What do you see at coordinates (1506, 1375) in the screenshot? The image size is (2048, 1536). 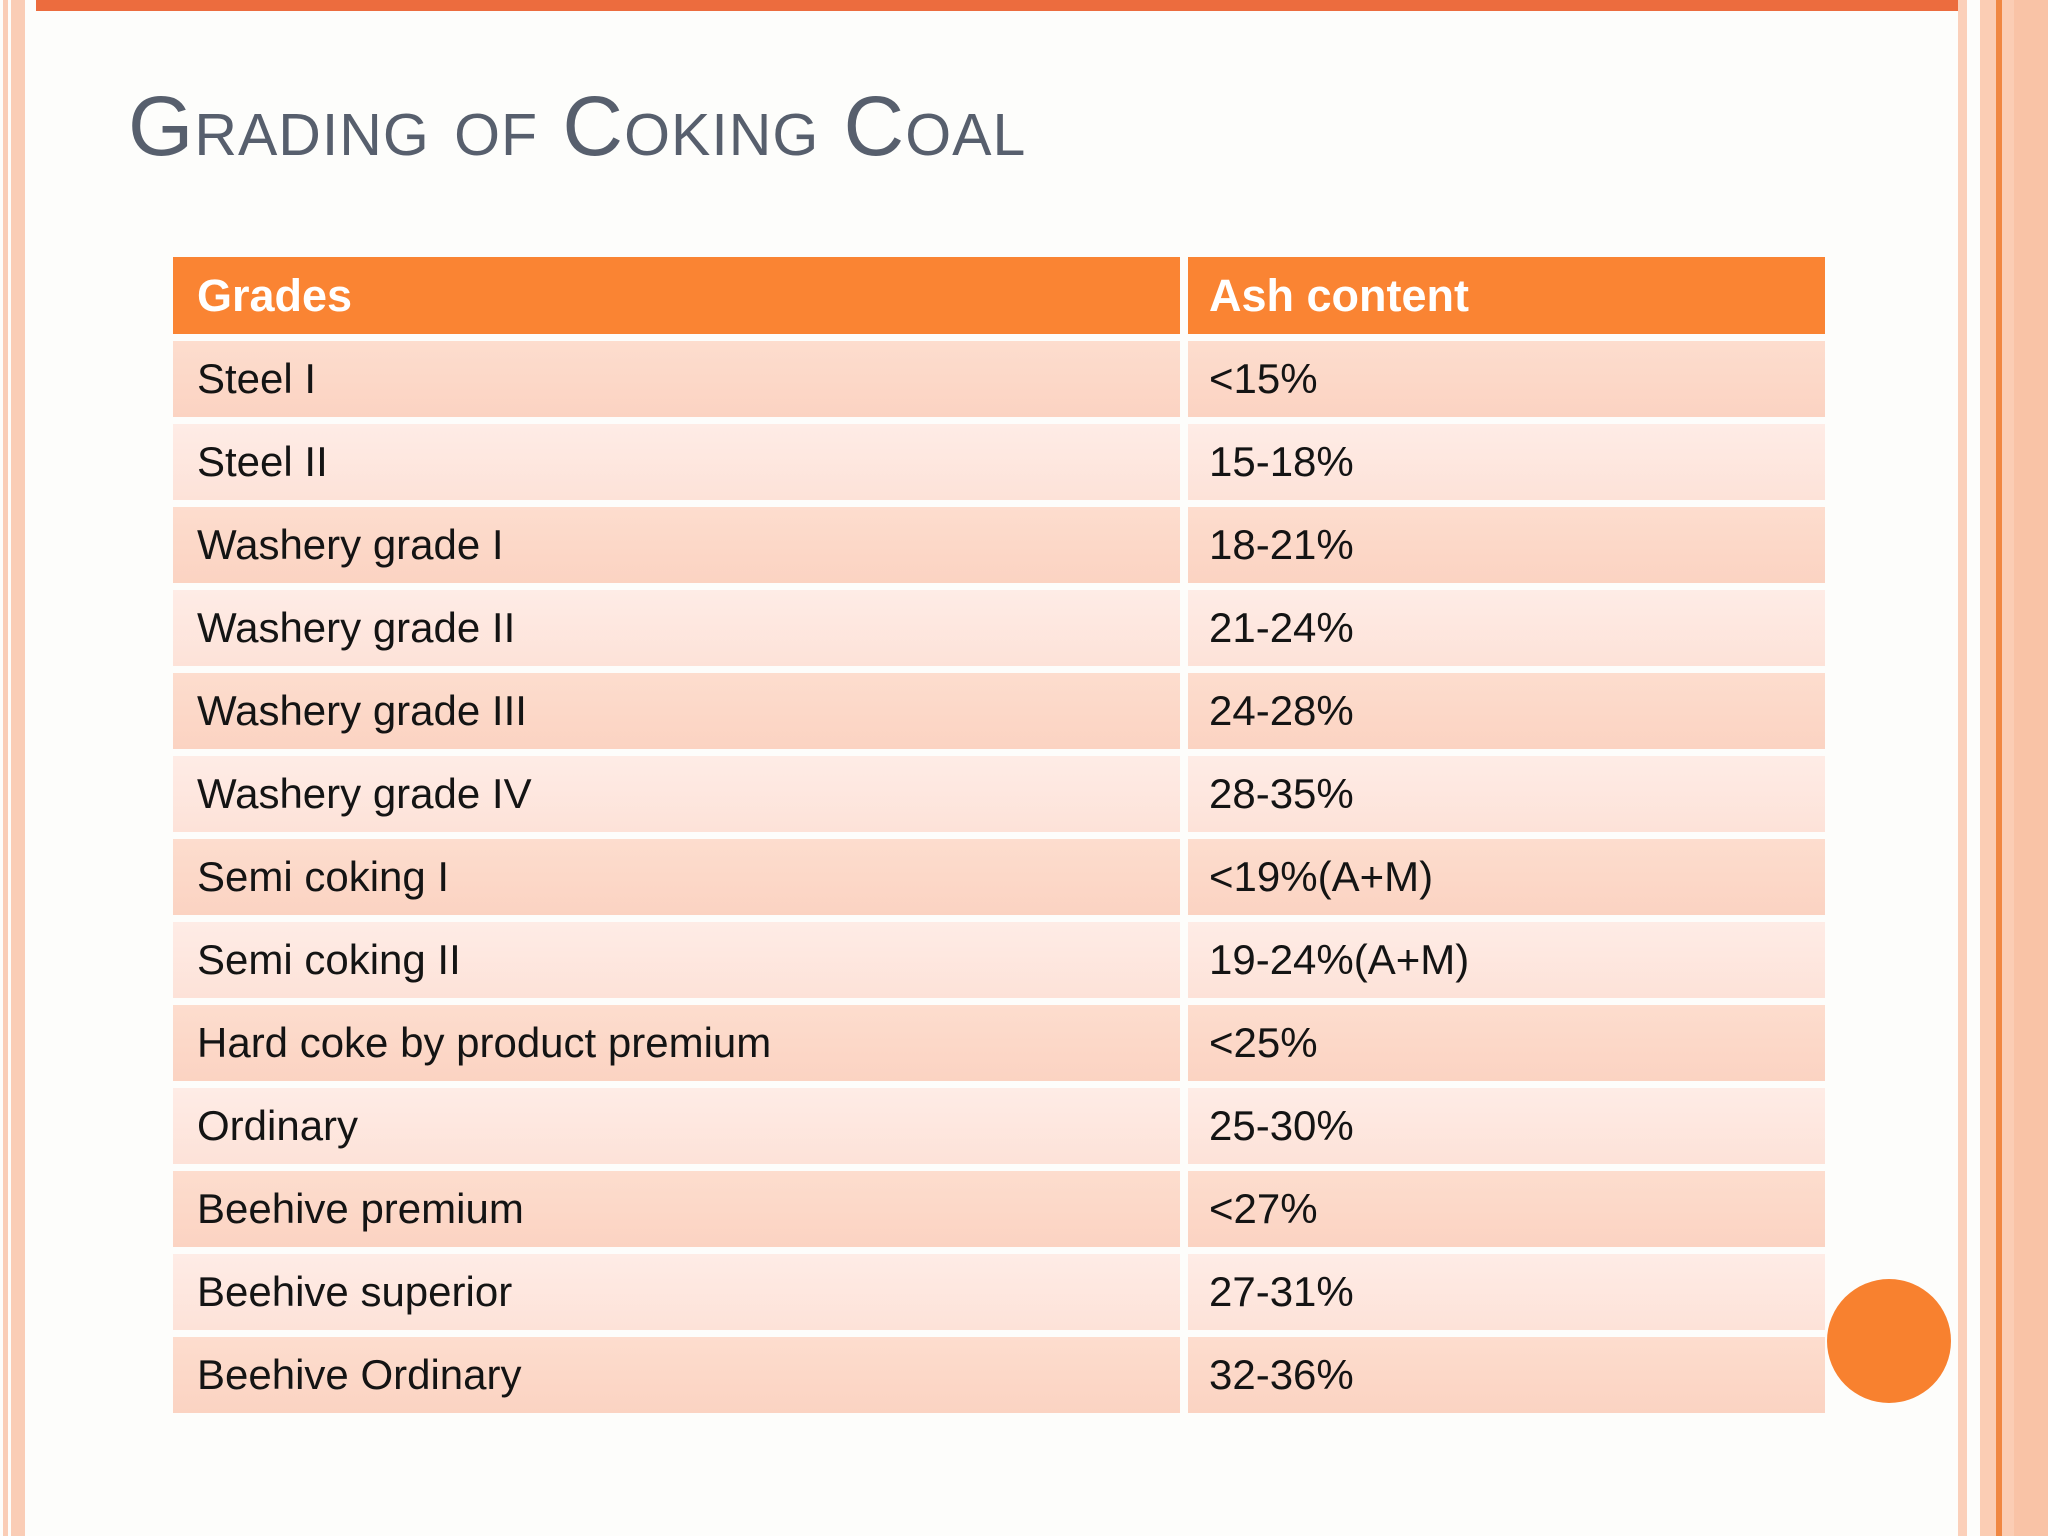 I see `ash-cell: 32-36%` at bounding box center [1506, 1375].